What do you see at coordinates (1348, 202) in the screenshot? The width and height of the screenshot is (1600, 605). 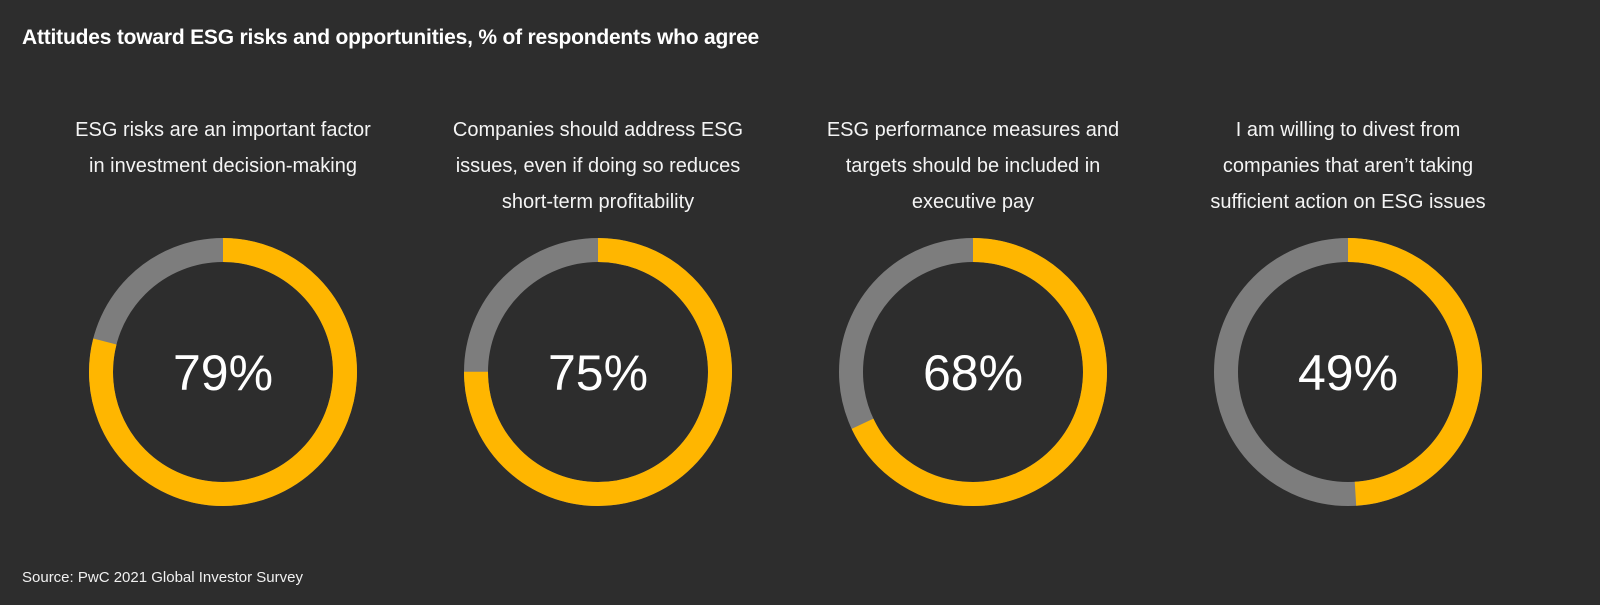 I see `donut-label-line: sufficient action on ESG issues` at bounding box center [1348, 202].